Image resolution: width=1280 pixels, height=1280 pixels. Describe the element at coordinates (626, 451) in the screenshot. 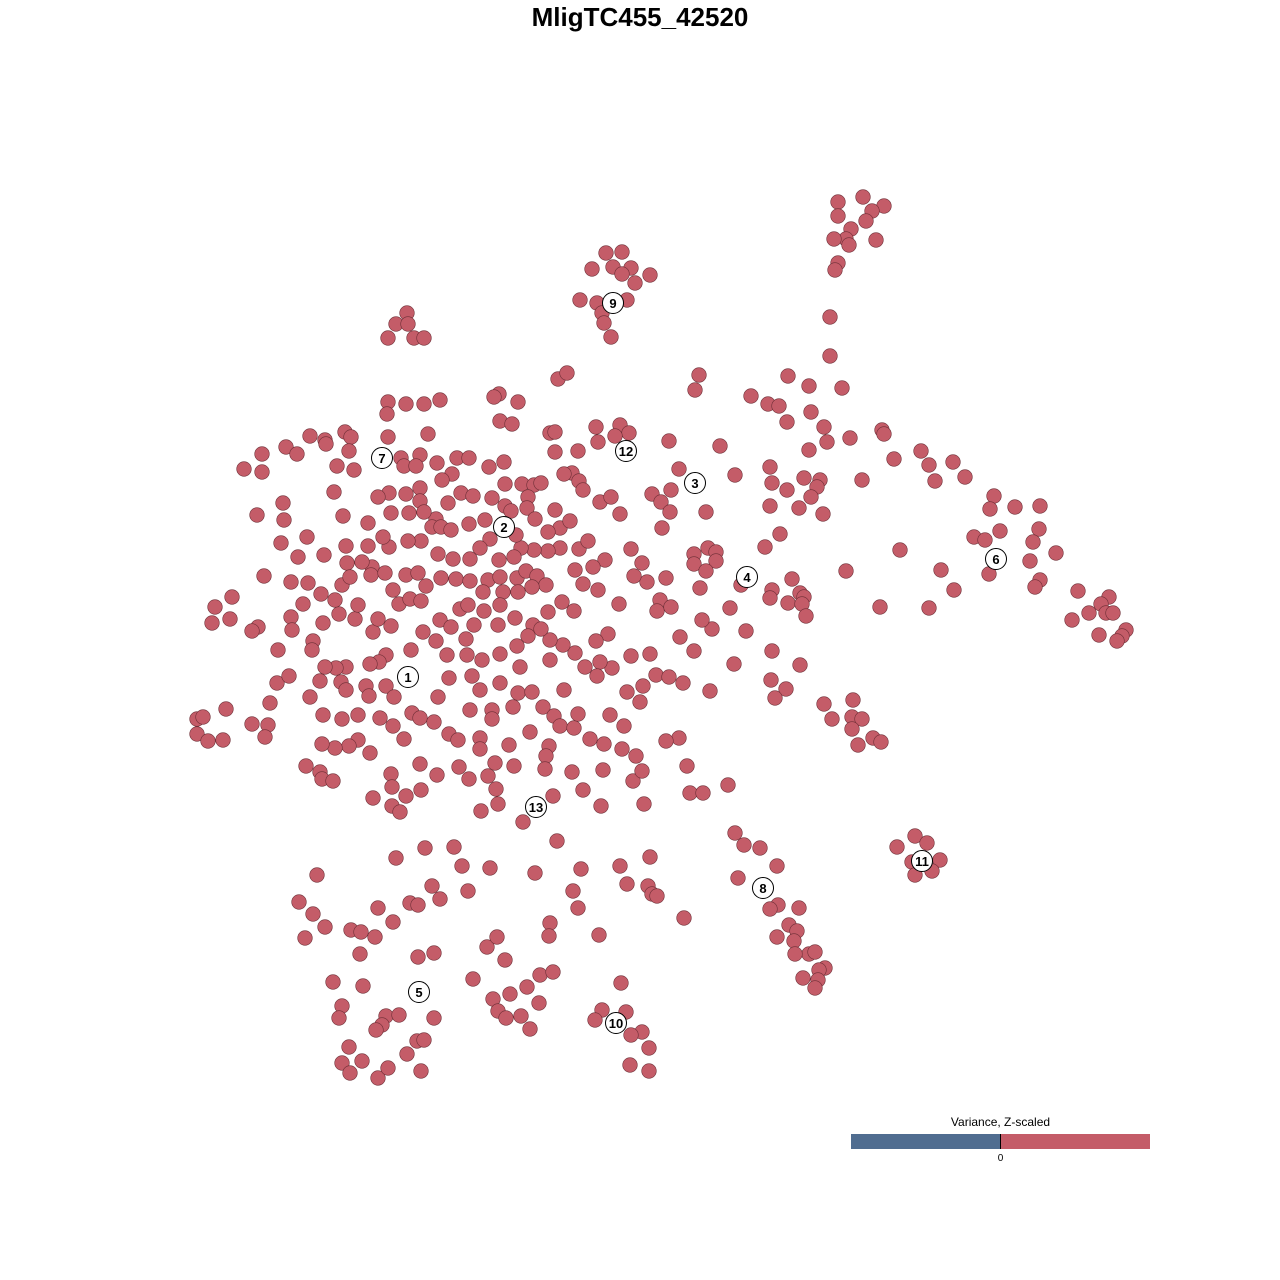

I see `cluster-label-12: 12` at that location.